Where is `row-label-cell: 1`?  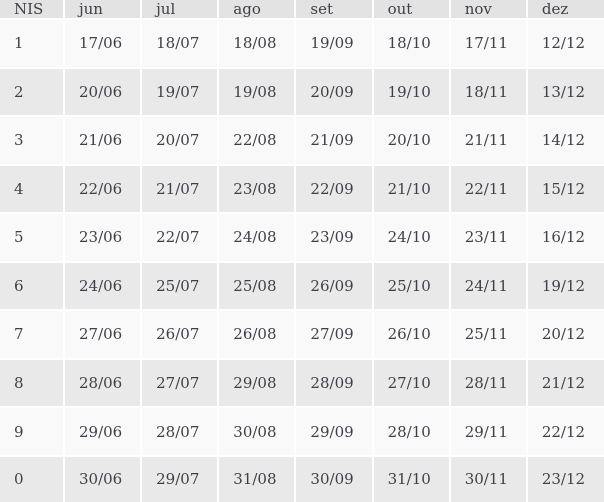
row-label-cell: 1 is located at coordinates (32, 43).